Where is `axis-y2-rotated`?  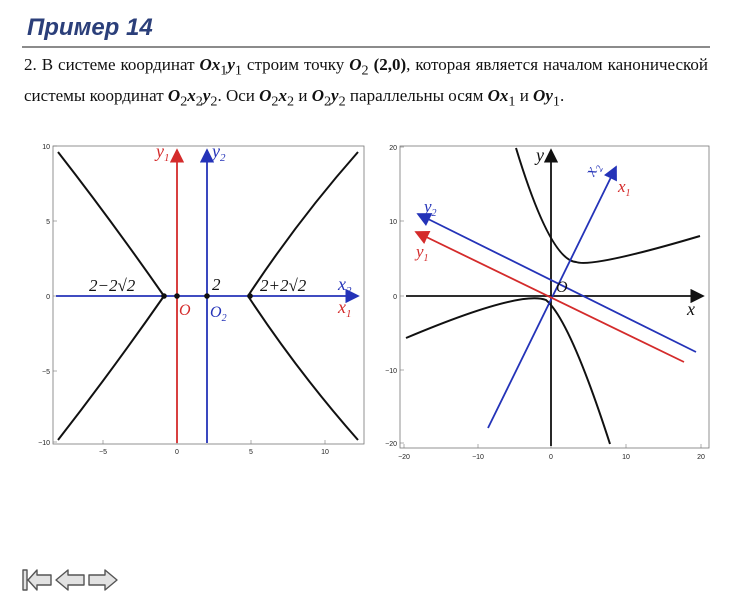 axis-y2-rotated is located at coordinates (556, 283).